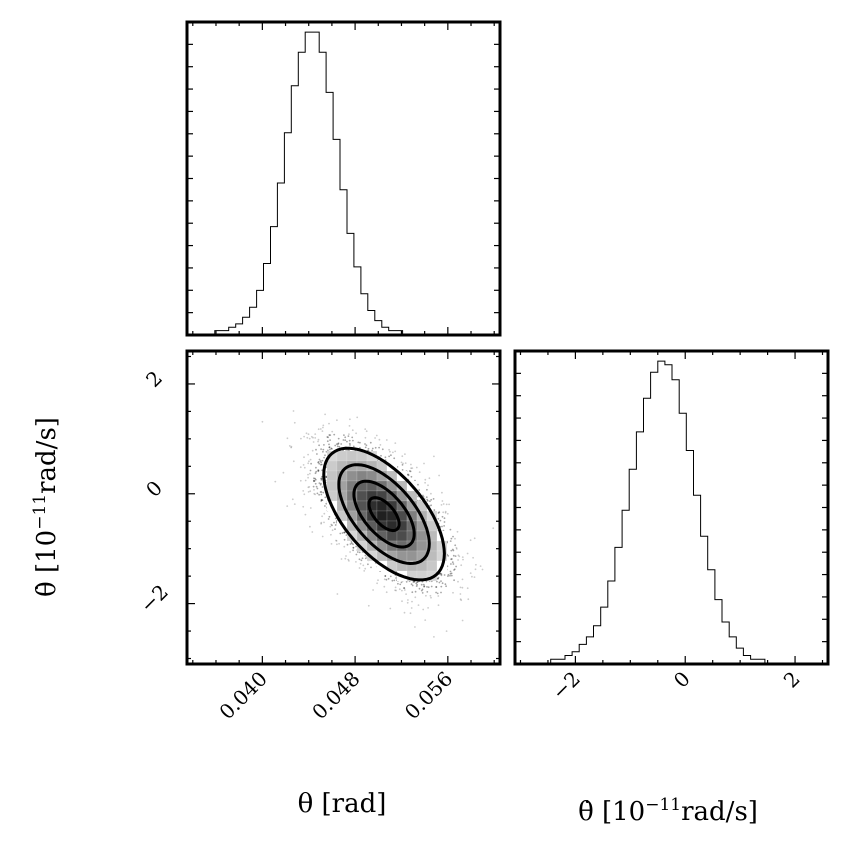 This screenshot has width=850, height=850. I want to click on thetadot-x-tick-label: 0, so click(682, 680).